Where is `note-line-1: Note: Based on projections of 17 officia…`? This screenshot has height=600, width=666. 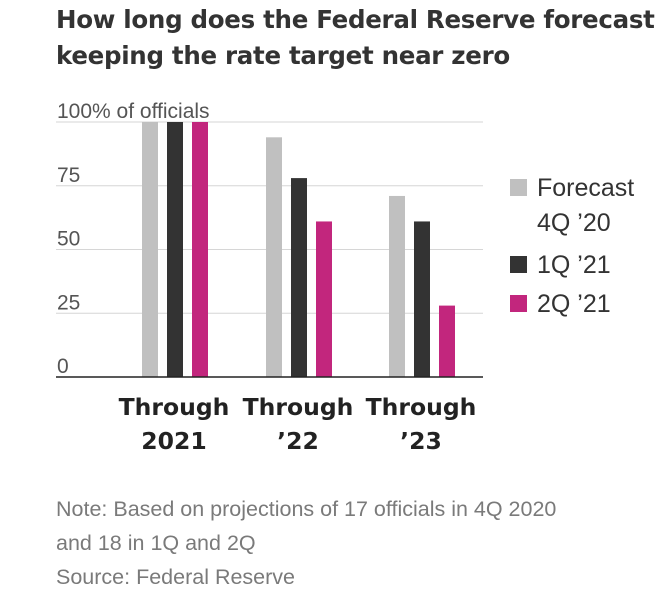 note-line-1: Note: Based on projections of 17 officia… is located at coordinates (306, 509).